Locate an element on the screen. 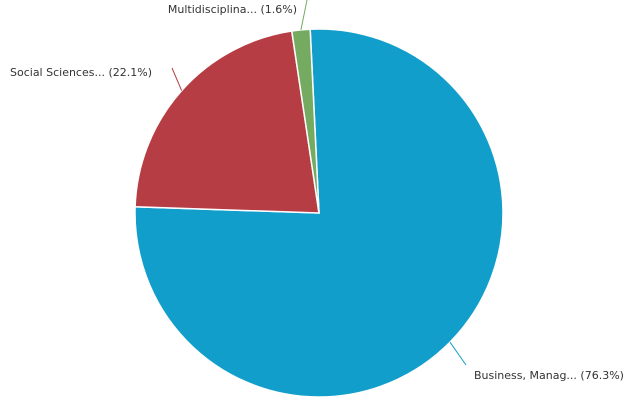 Image resolution: width=626 pixels, height=402 pixels. slice-label-2: Social Sciences... (22.1%) is located at coordinates (81, 72).